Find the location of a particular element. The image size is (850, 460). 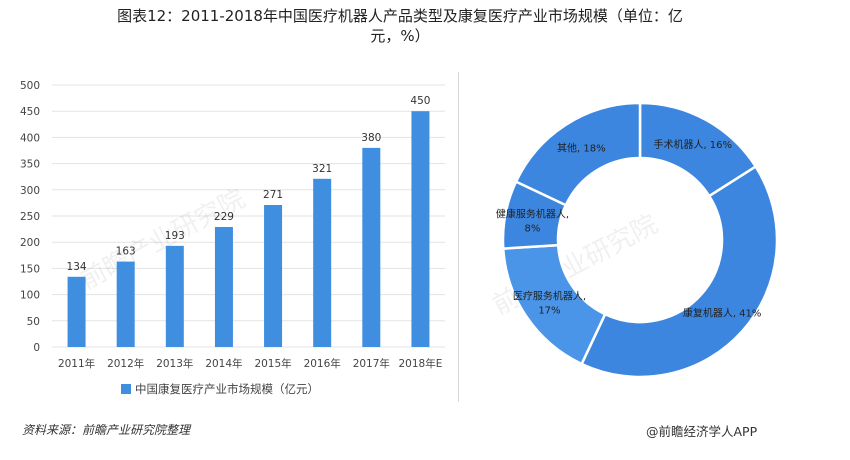

x-tick-label: 2015年 is located at coordinates (272, 363).